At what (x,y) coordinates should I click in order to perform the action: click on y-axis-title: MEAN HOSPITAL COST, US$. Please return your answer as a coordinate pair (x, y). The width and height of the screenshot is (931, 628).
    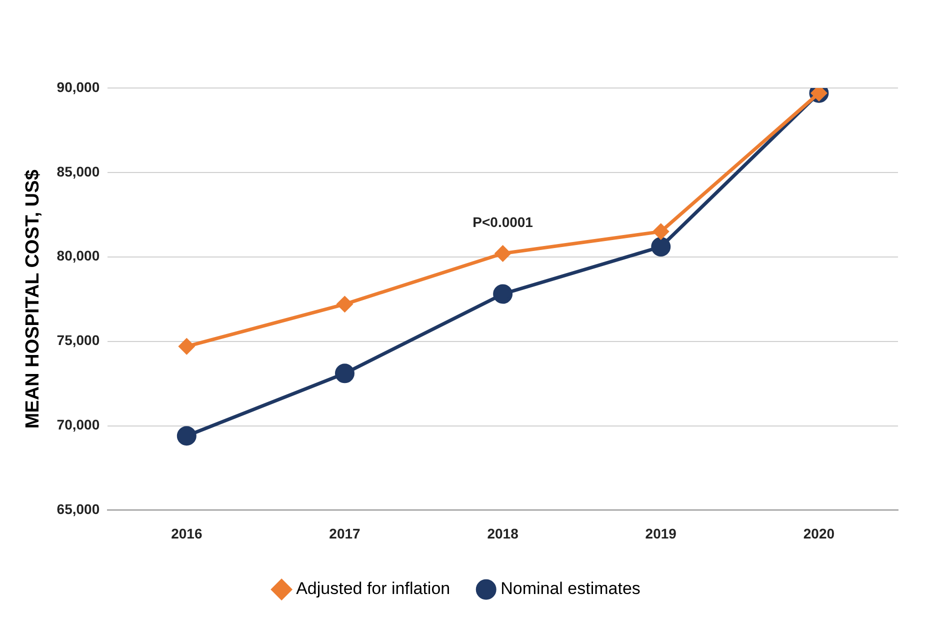
    Looking at the image, I should click on (33, 299).